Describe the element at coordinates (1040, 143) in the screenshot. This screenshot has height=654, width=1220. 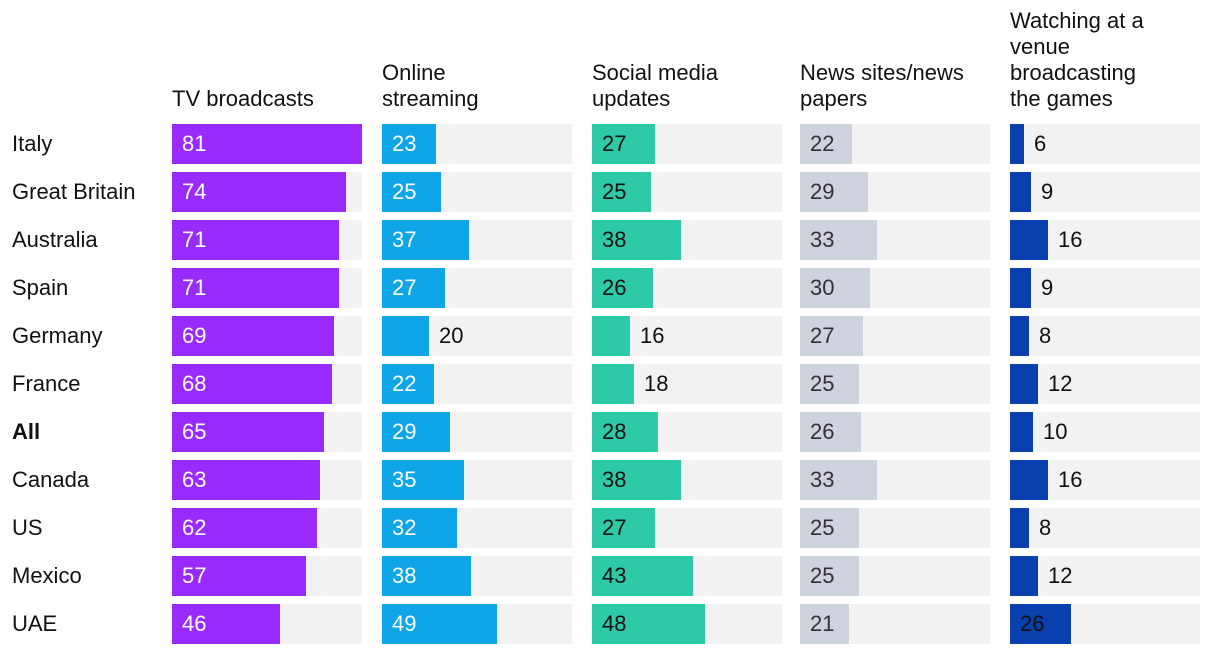
I see `value-label: 6` at that location.